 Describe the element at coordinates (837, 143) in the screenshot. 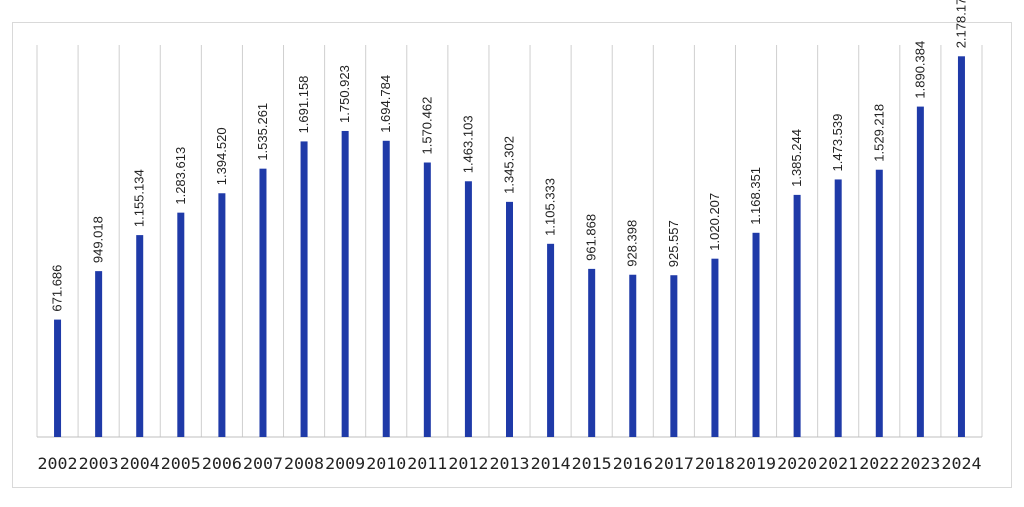

I see `data-label-2021: 1.473.539` at that location.